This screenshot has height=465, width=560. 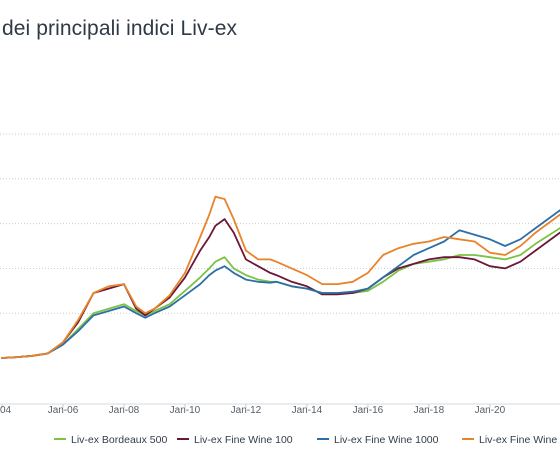 What do you see at coordinates (368, 410) in the screenshot?
I see `x-tick-label: Jan-16` at bounding box center [368, 410].